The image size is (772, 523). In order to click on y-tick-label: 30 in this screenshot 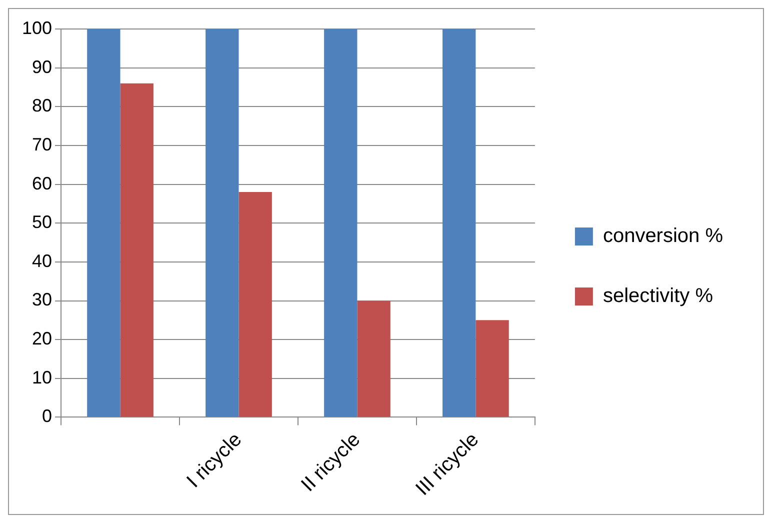, I will do `click(42, 300)`.